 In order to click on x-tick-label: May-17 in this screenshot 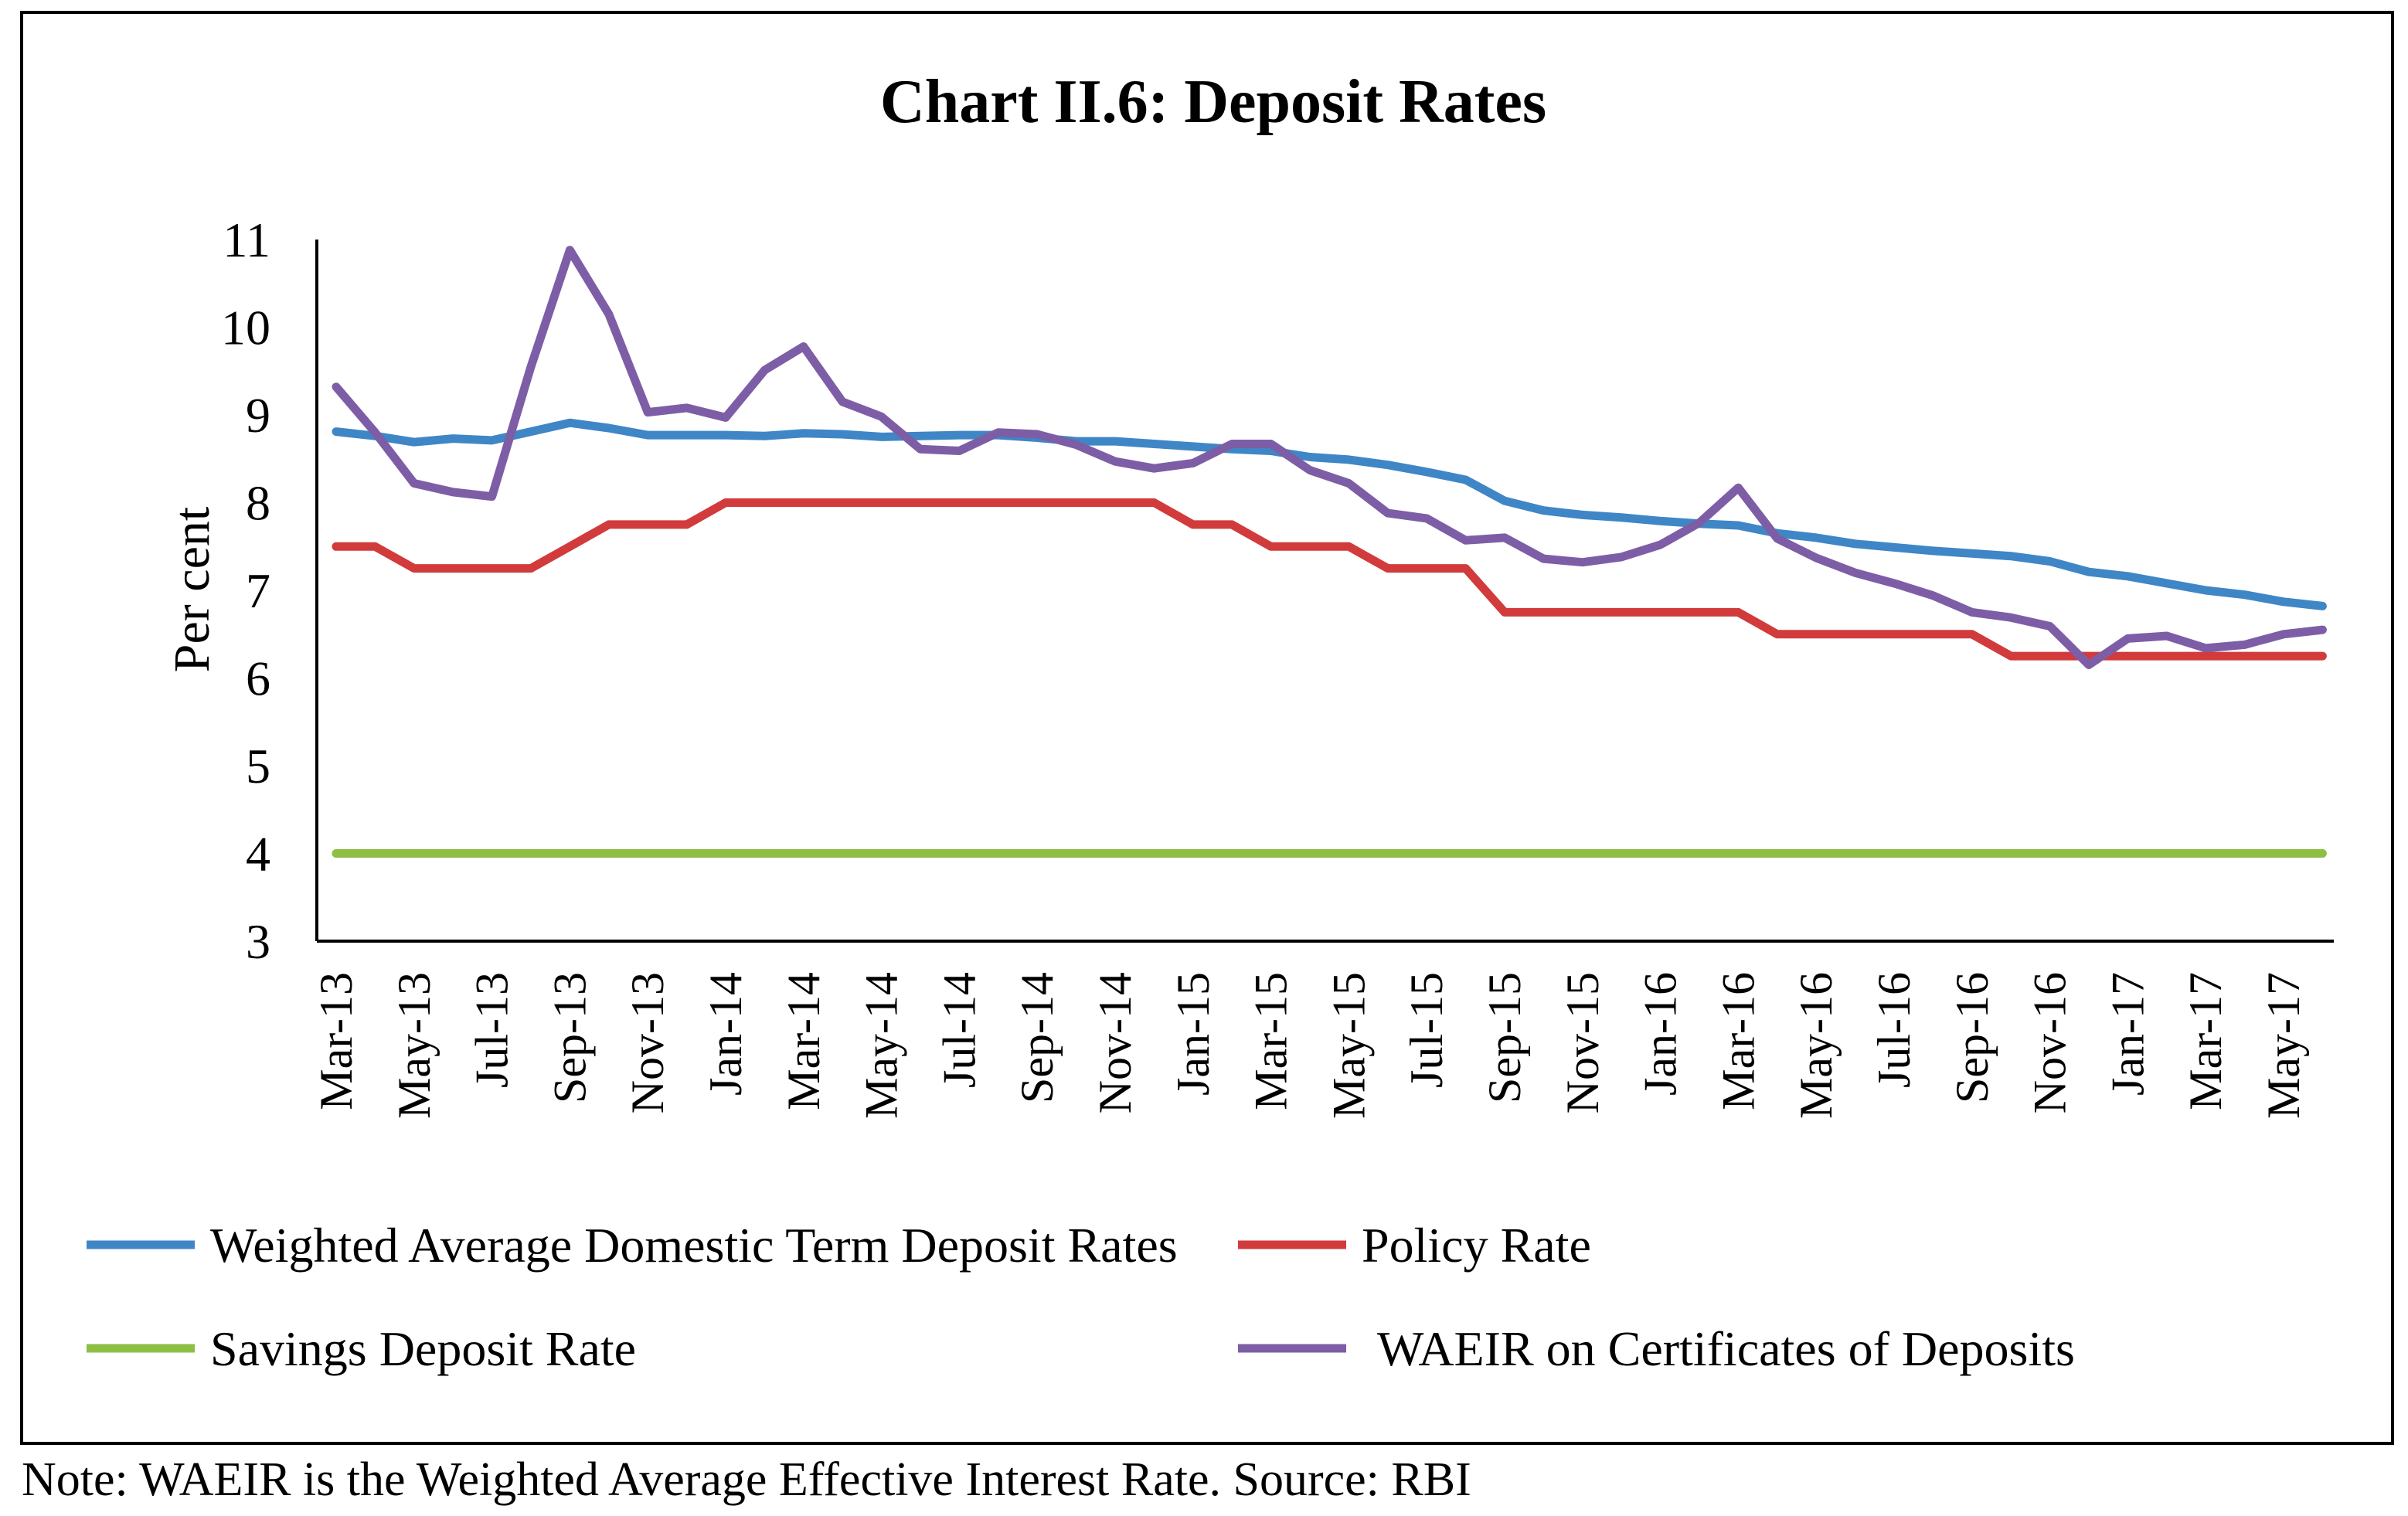, I will do `click(2283, 1045)`.